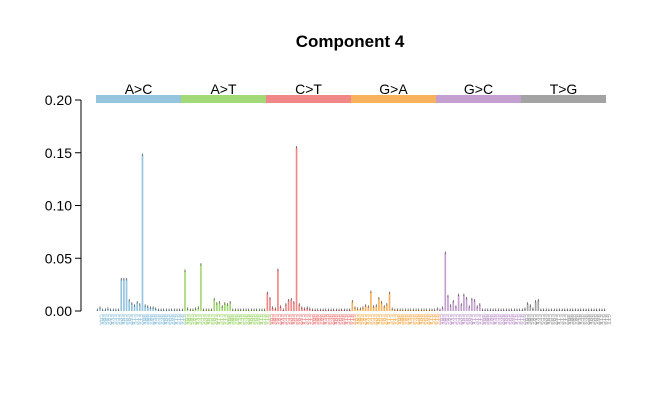 The height and width of the screenshot is (409, 663). I want to click on x-tick-label: GGG, so click(254, 319).